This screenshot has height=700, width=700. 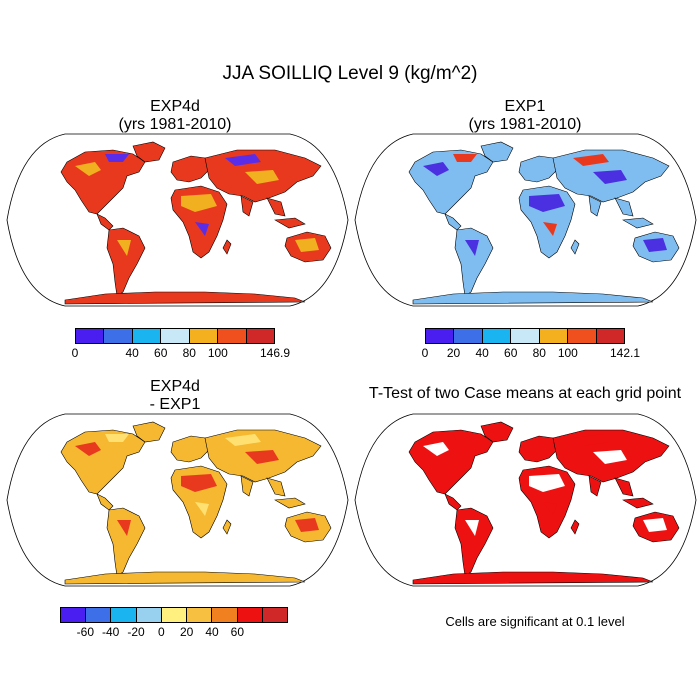 I want to click on panel-1-title: EXP4d (yrs 1981-2010), so click(x=175, y=116).